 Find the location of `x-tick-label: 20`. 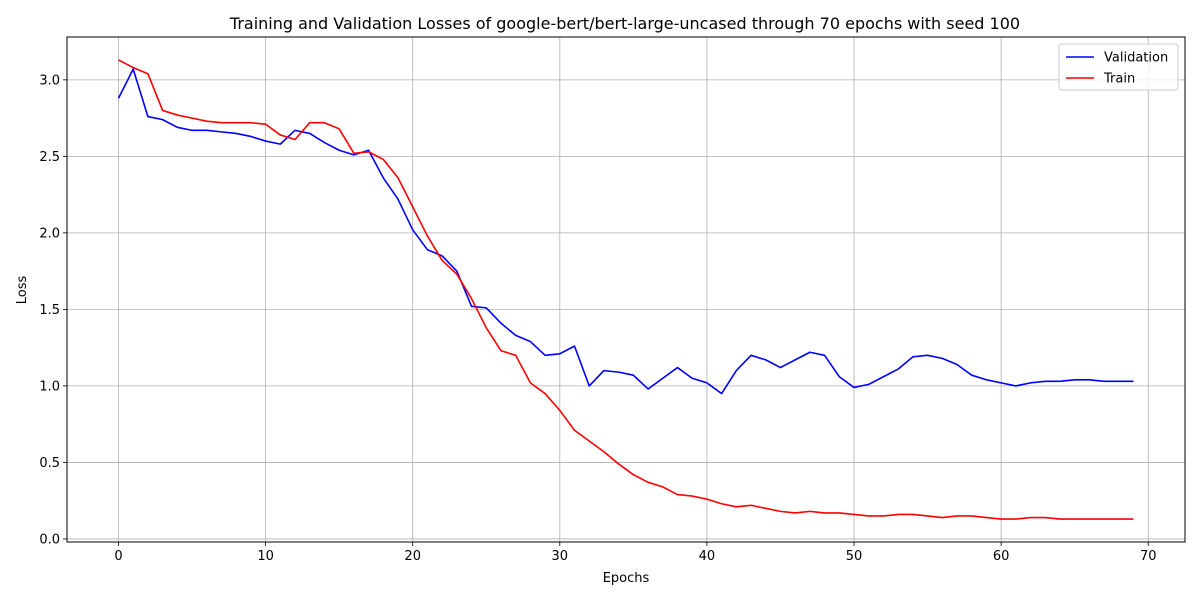

x-tick-label: 20 is located at coordinates (412, 556).